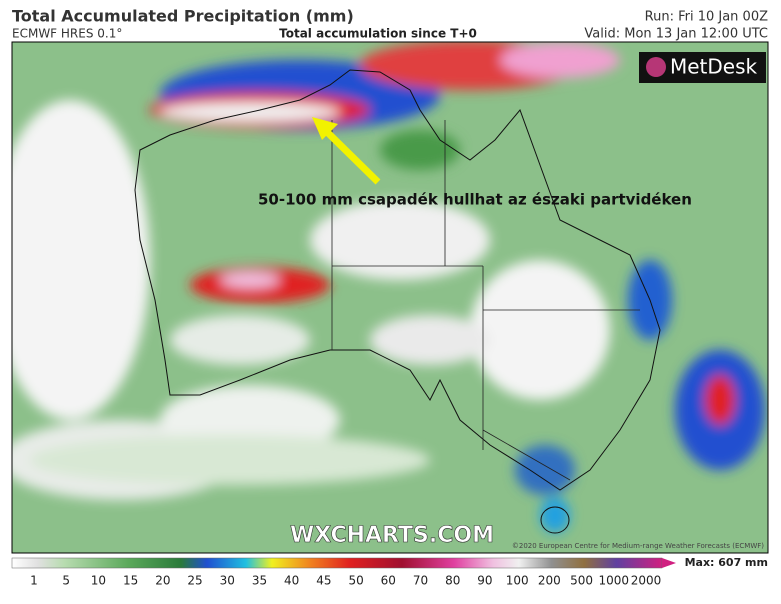 This screenshot has width=781, height=604. I want to click on colorbar-label: 200, so click(549, 581).